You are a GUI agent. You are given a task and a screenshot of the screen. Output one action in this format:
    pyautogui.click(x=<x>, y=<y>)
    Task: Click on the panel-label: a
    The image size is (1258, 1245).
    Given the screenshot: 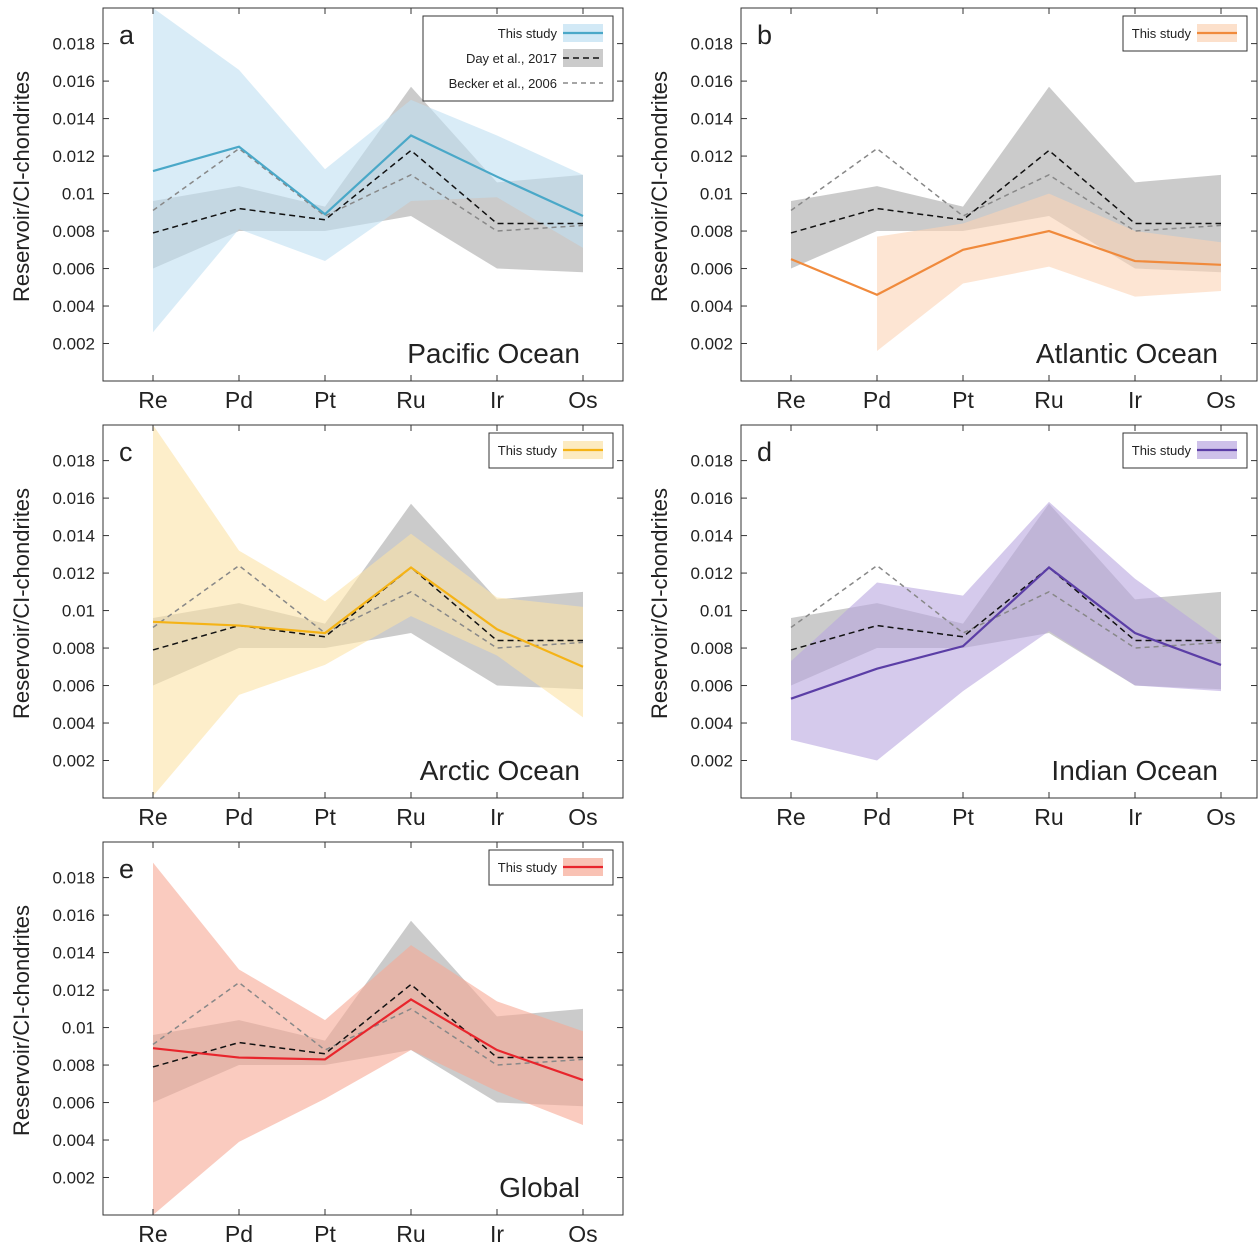 What is the action you would take?
    pyautogui.click(x=127, y=35)
    